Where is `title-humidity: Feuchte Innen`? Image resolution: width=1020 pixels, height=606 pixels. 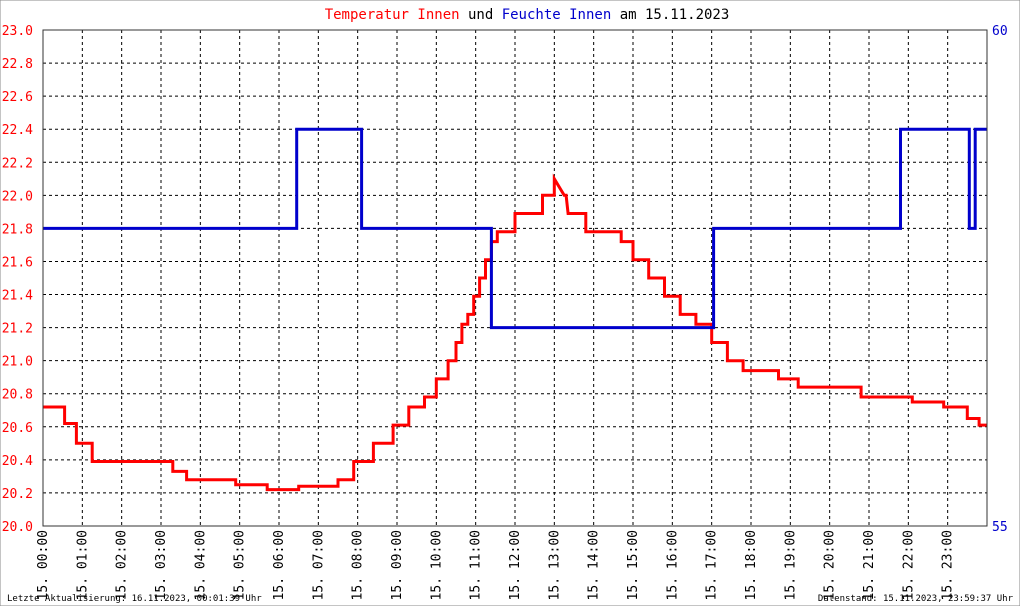 title-humidity: Feuchte Innen is located at coordinates (557, 15).